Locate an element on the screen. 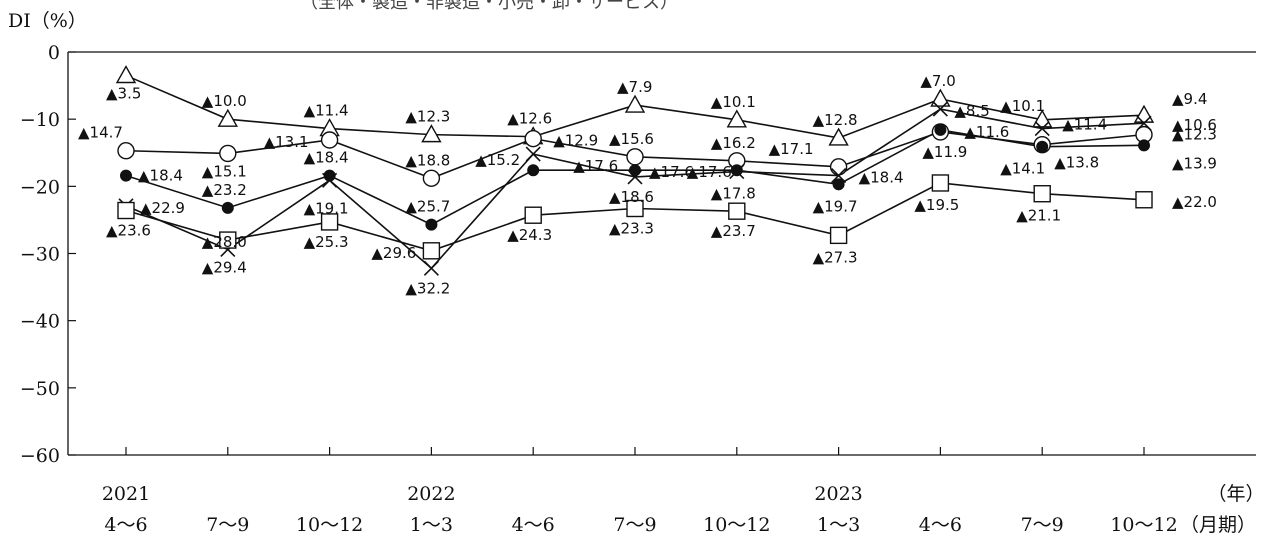 The width and height of the screenshot is (1264, 541). x-year-label: 2021 is located at coordinates (126, 494).